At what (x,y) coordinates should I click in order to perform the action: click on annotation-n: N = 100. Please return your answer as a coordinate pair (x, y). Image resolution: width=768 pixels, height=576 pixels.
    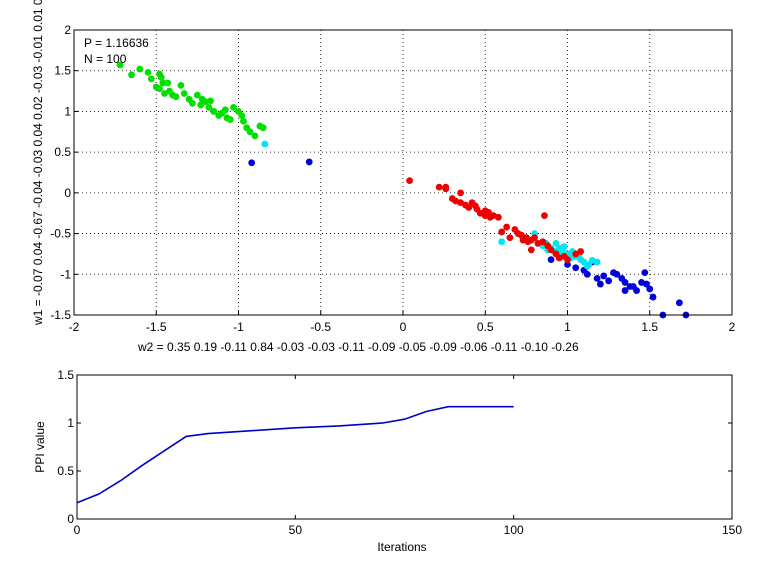
    Looking at the image, I should click on (105, 59).